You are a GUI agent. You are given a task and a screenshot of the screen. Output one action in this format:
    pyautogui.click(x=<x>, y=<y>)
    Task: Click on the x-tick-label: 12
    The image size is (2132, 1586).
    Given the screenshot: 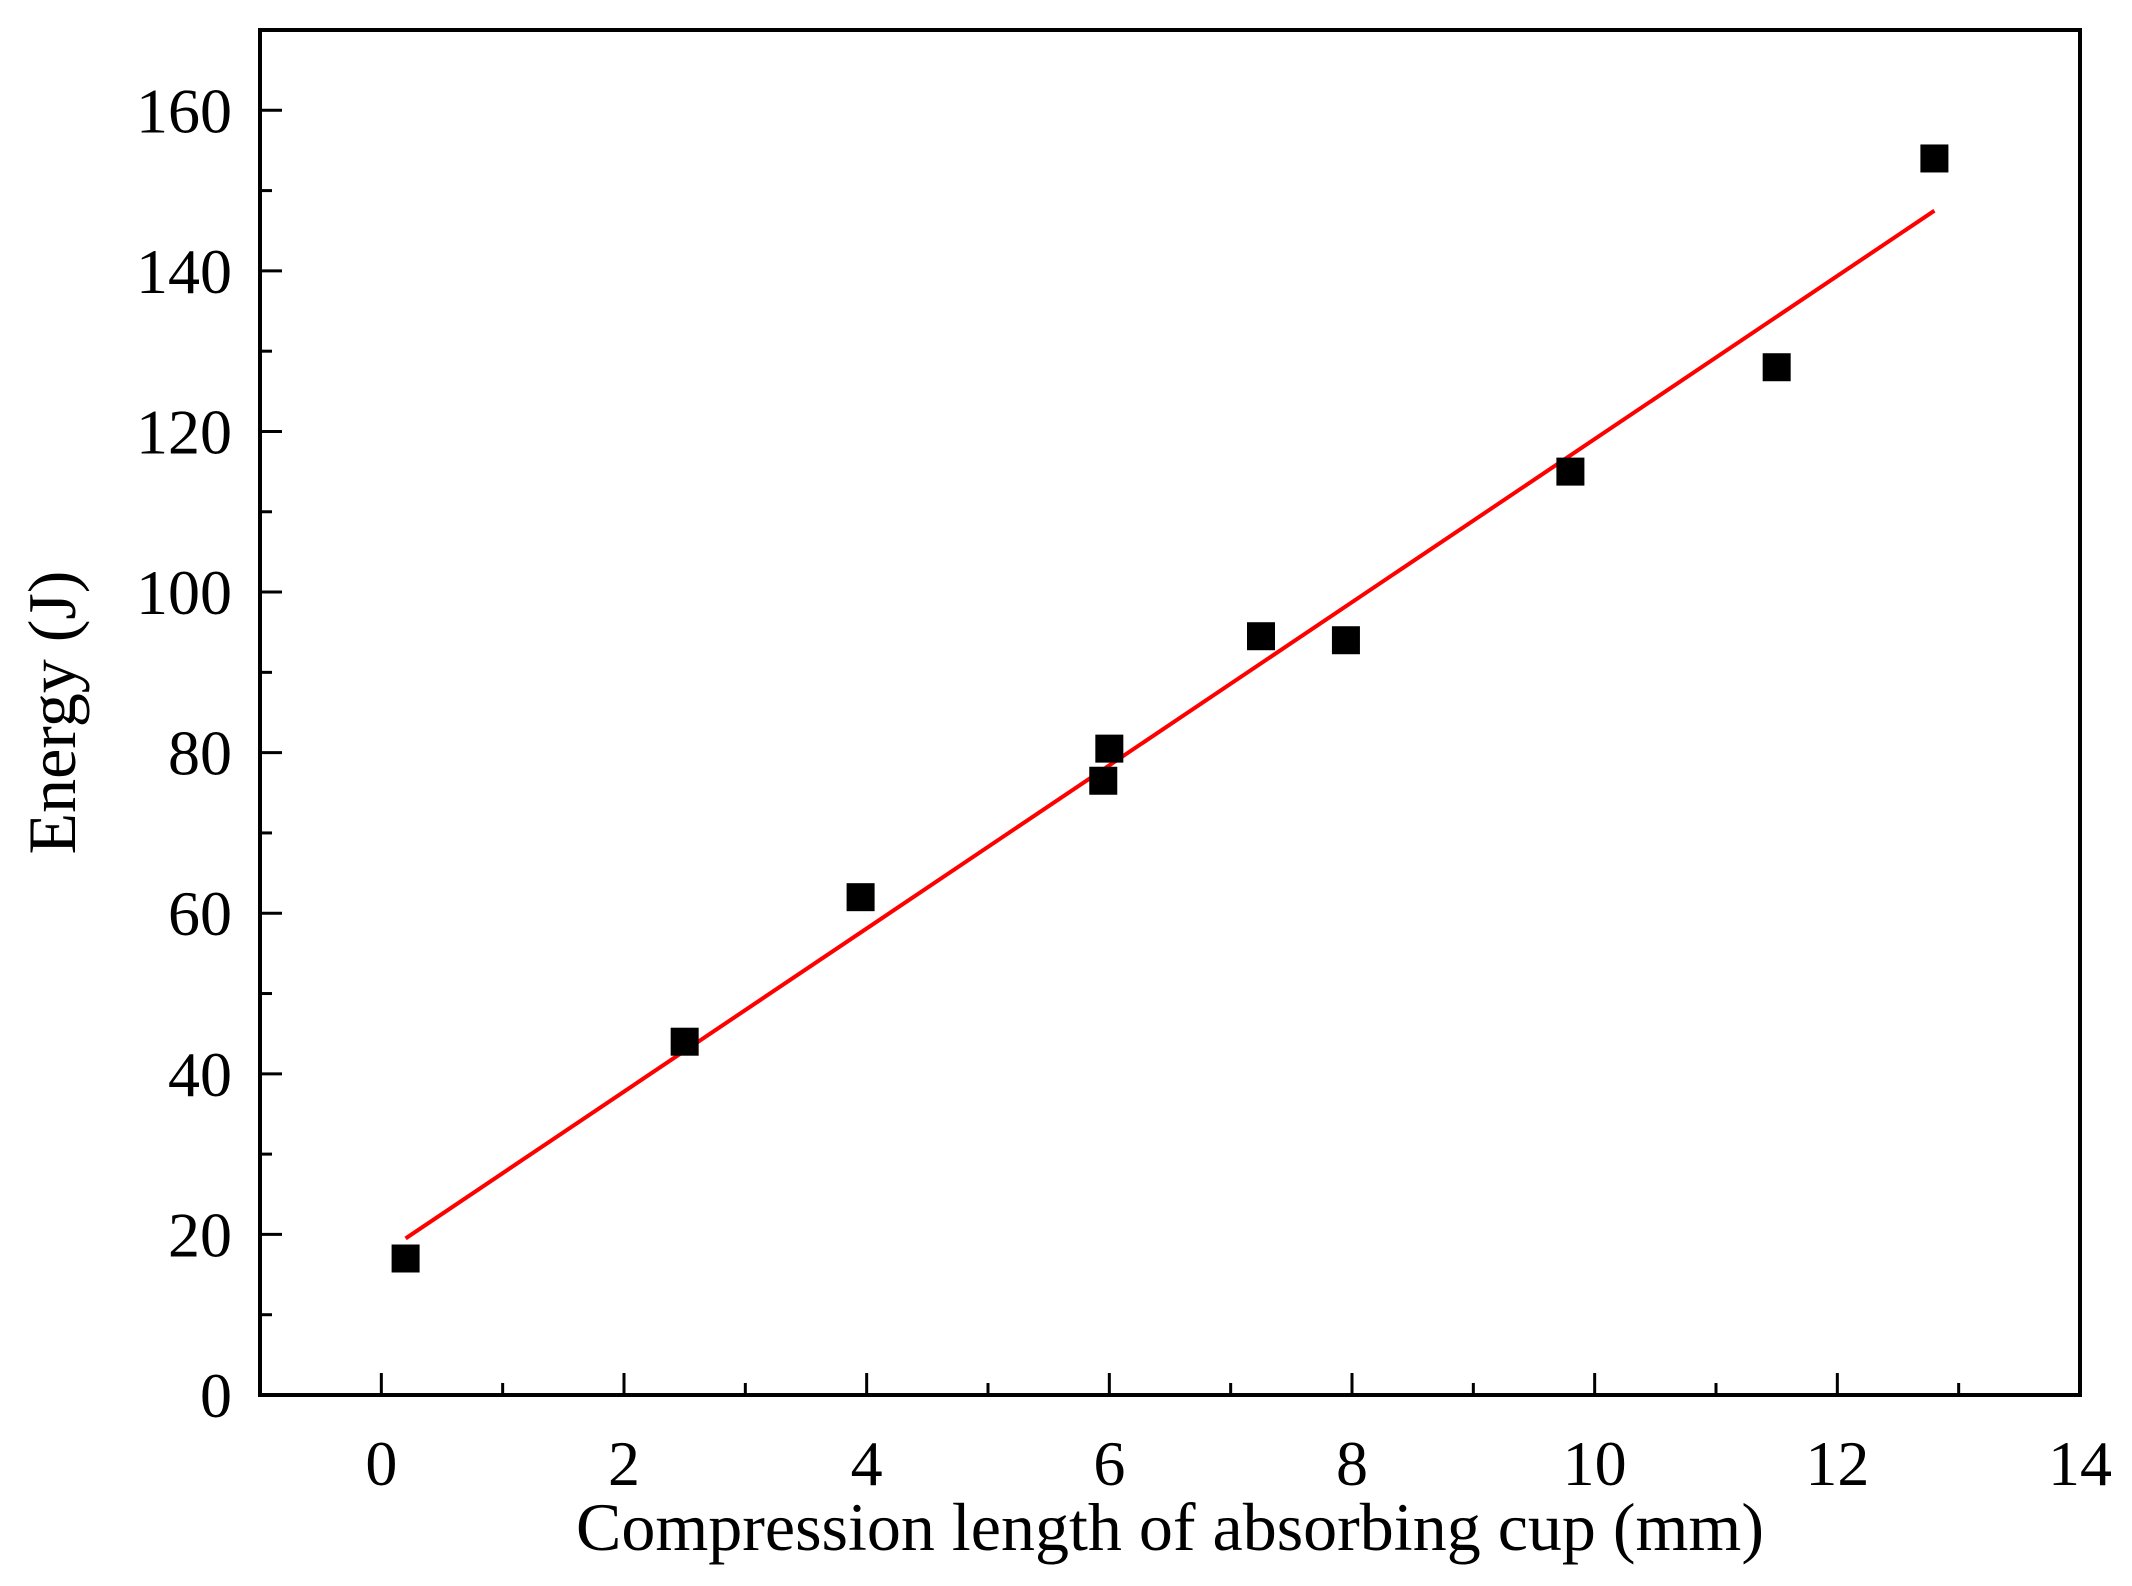 What is the action you would take?
    pyautogui.click(x=1837, y=1463)
    